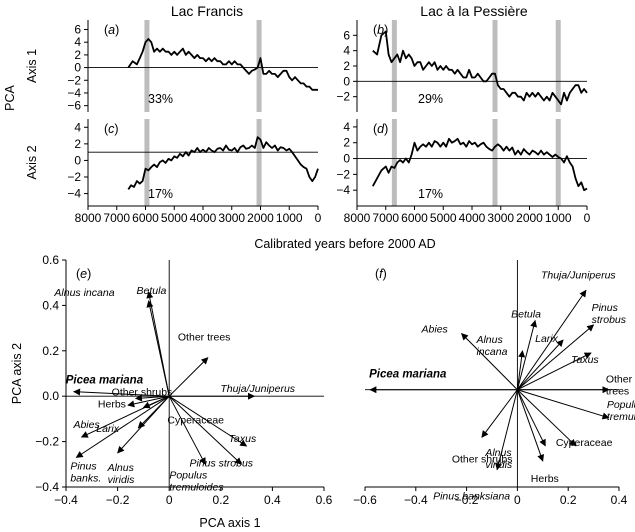  What do you see at coordinates (77, 30) in the screenshot?
I see `y-tick-label: 6` at bounding box center [77, 30].